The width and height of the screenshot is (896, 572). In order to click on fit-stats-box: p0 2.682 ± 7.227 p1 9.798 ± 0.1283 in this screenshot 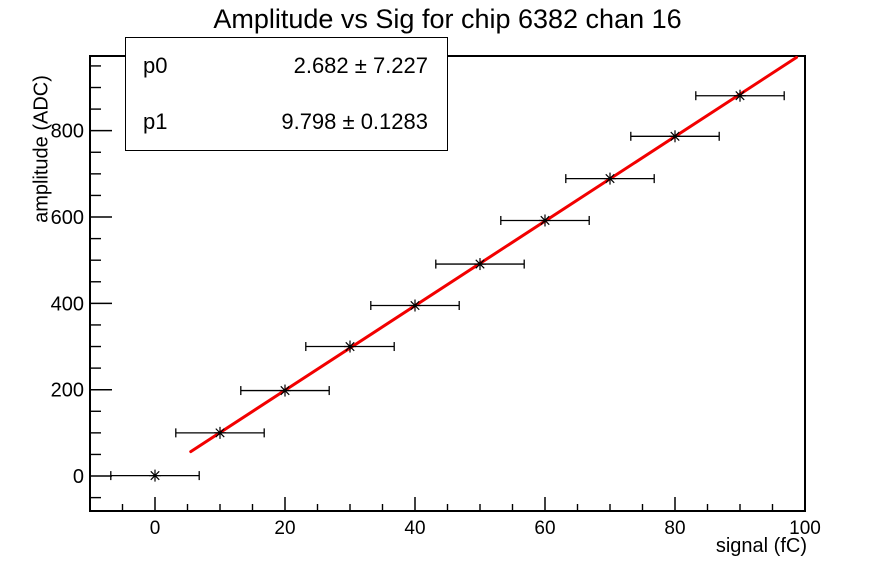, I will do `click(286, 94)`.